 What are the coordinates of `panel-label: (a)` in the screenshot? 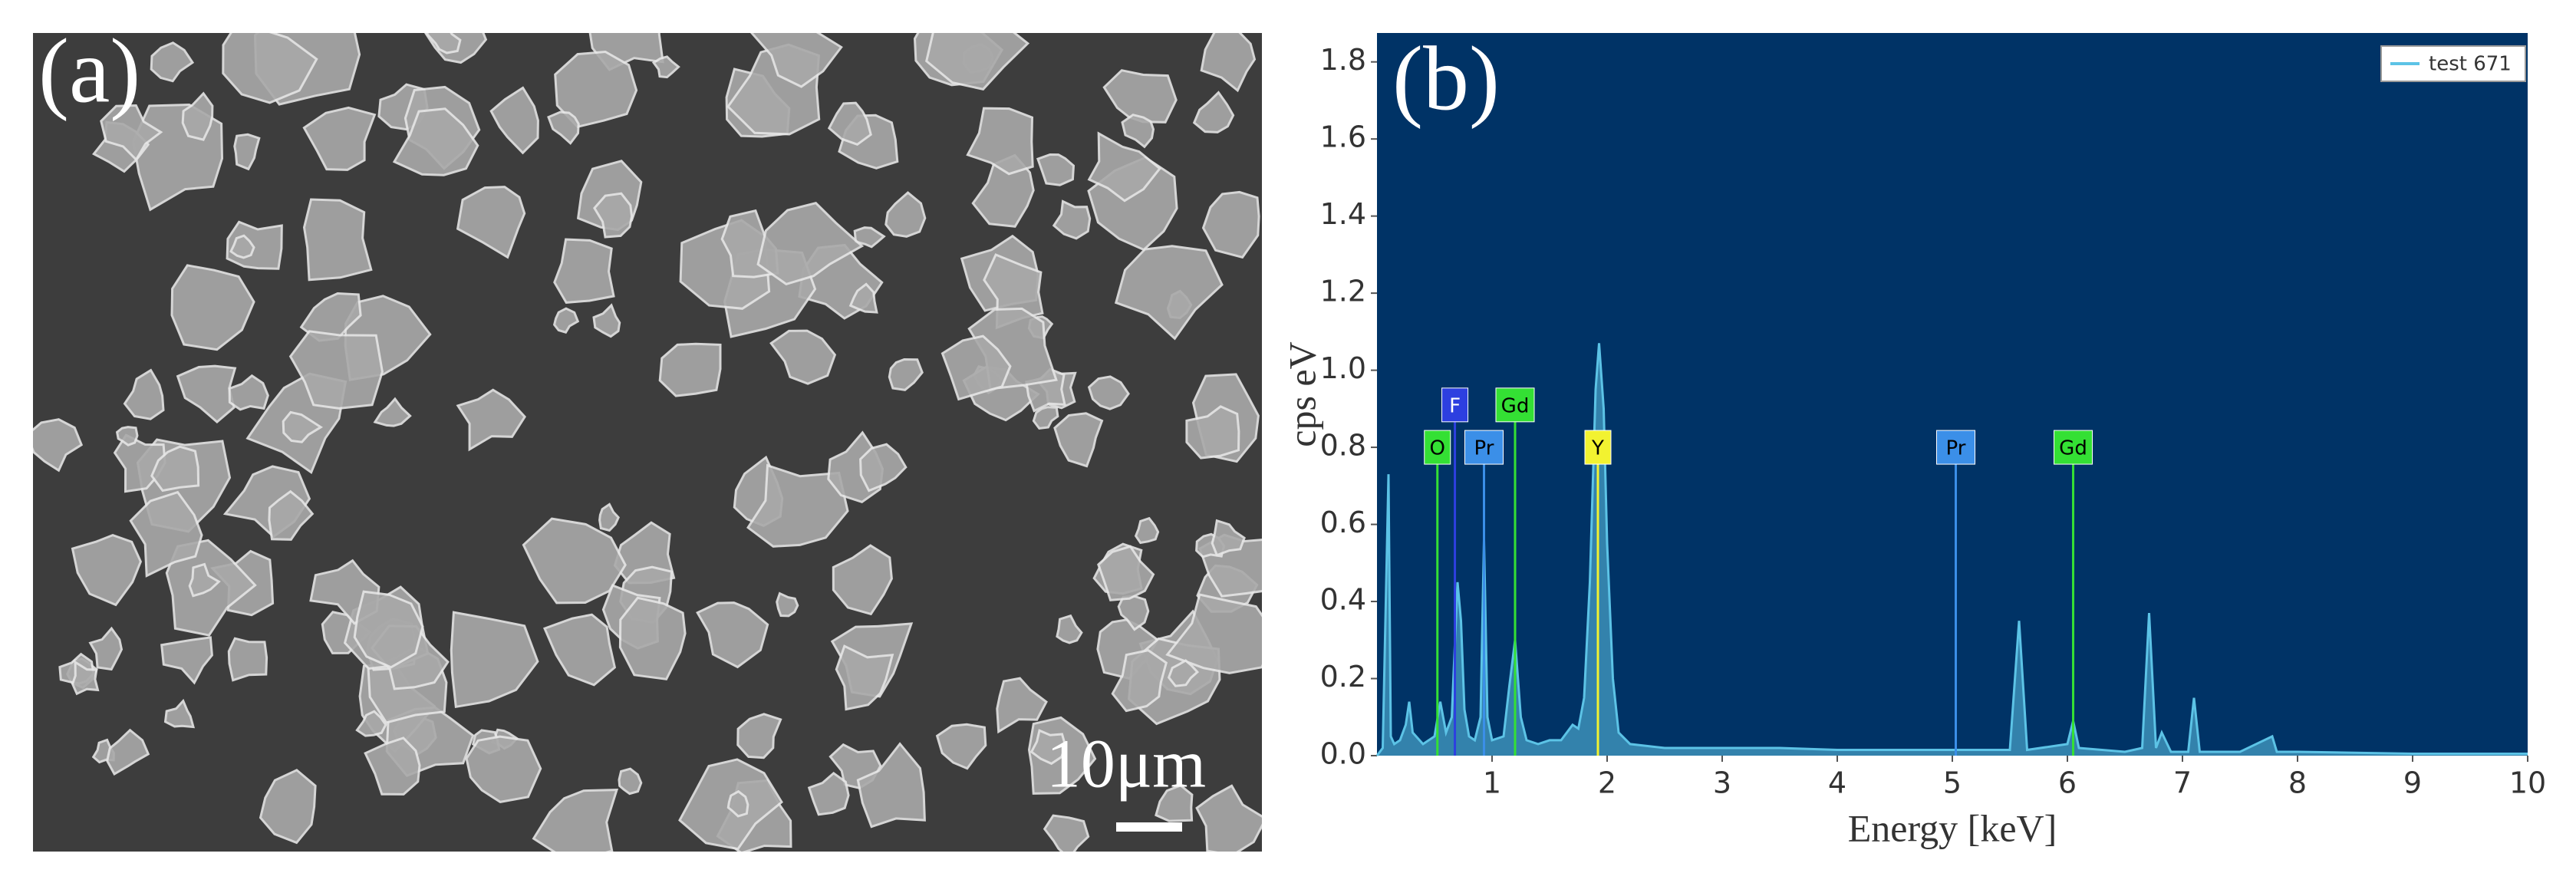 It's located at (89, 71).